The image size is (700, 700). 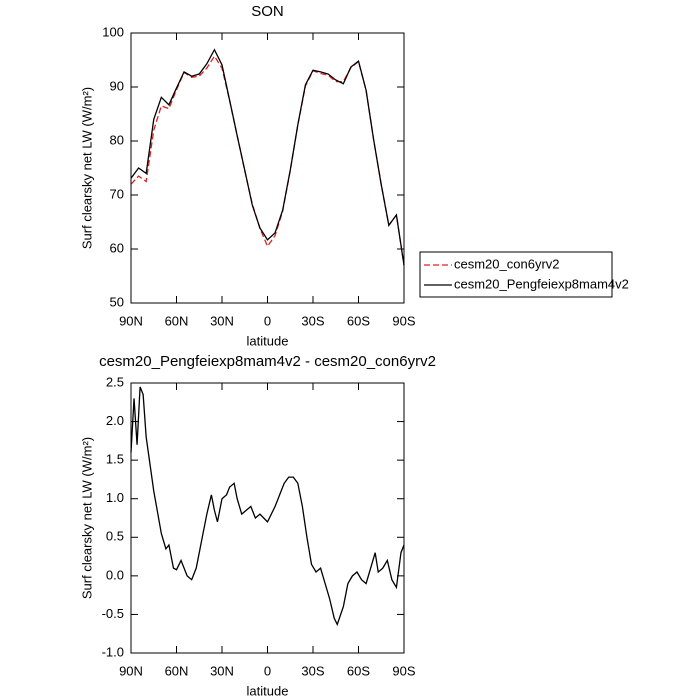 I want to click on y-tick-label: 70, so click(x=117, y=193).